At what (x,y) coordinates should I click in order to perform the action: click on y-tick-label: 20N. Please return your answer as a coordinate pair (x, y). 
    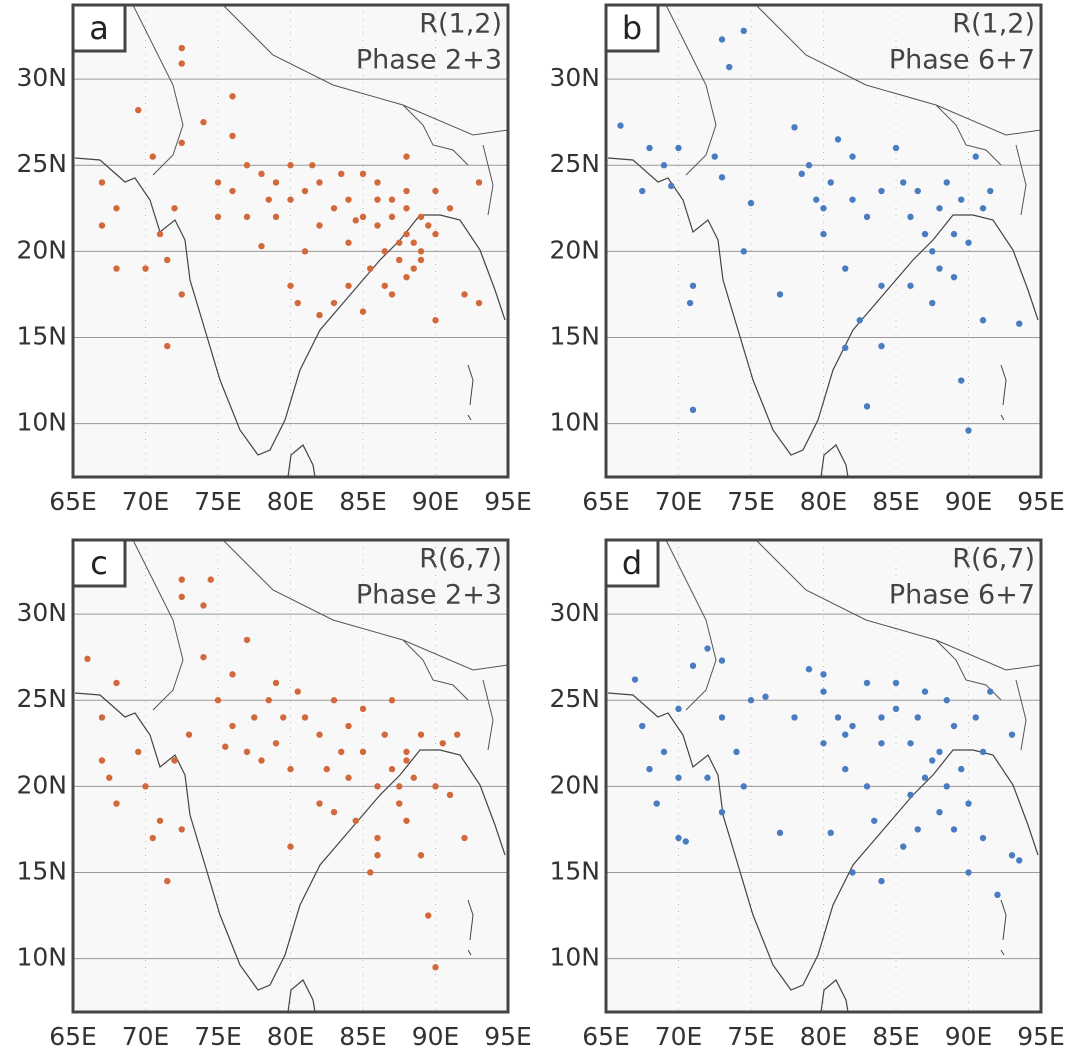
    Looking at the image, I should click on (574, 784).